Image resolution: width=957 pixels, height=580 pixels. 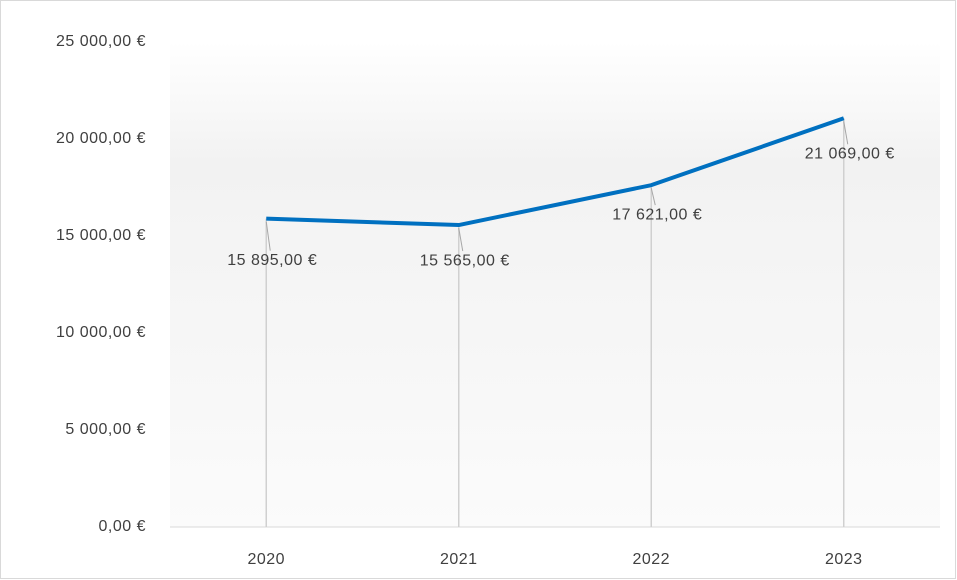 What do you see at coordinates (555, 172) in the screenshot?
I see `series-line` at bounding box center [555, 172].